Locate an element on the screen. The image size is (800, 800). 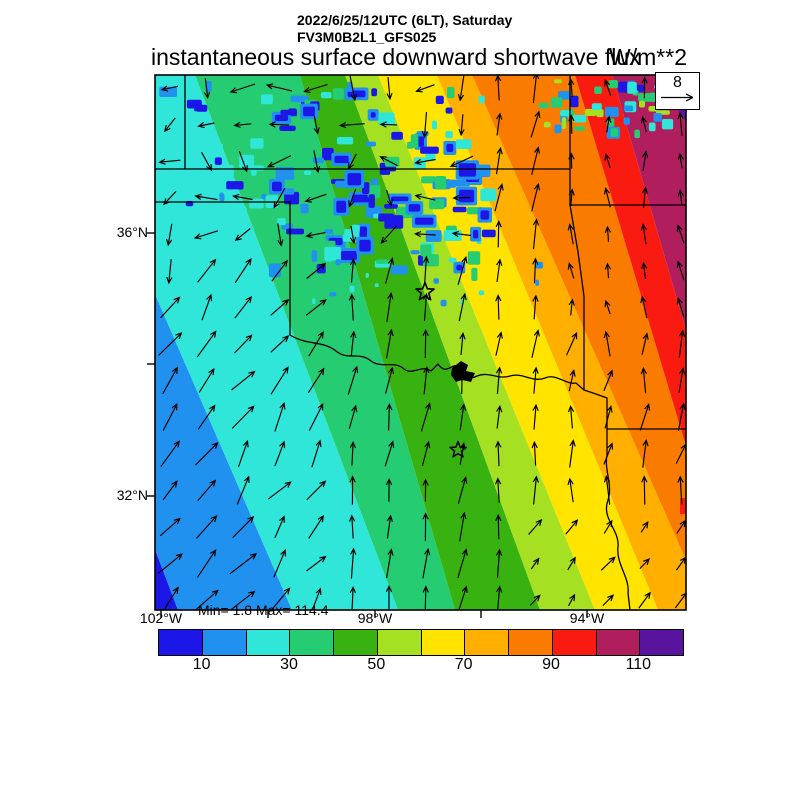
oklahoma-arkansas-border is located at coordinates (577, 297).